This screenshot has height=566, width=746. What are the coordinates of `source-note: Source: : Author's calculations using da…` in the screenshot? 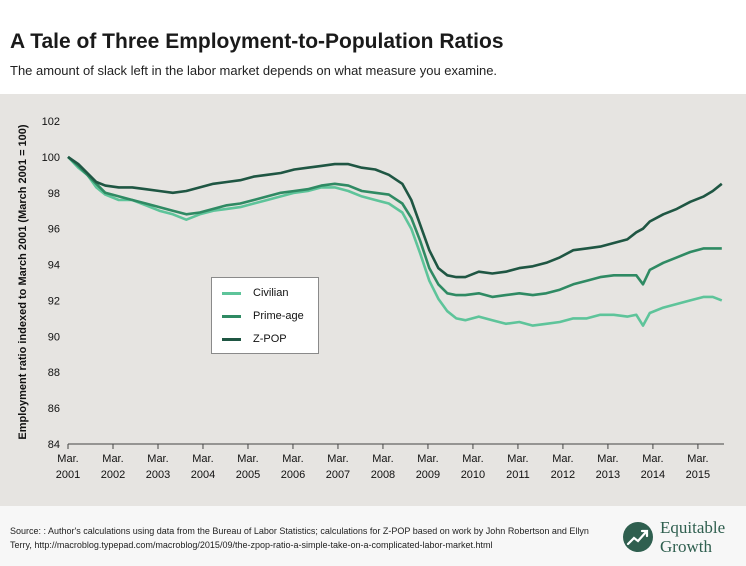 It's located at (299, 538).